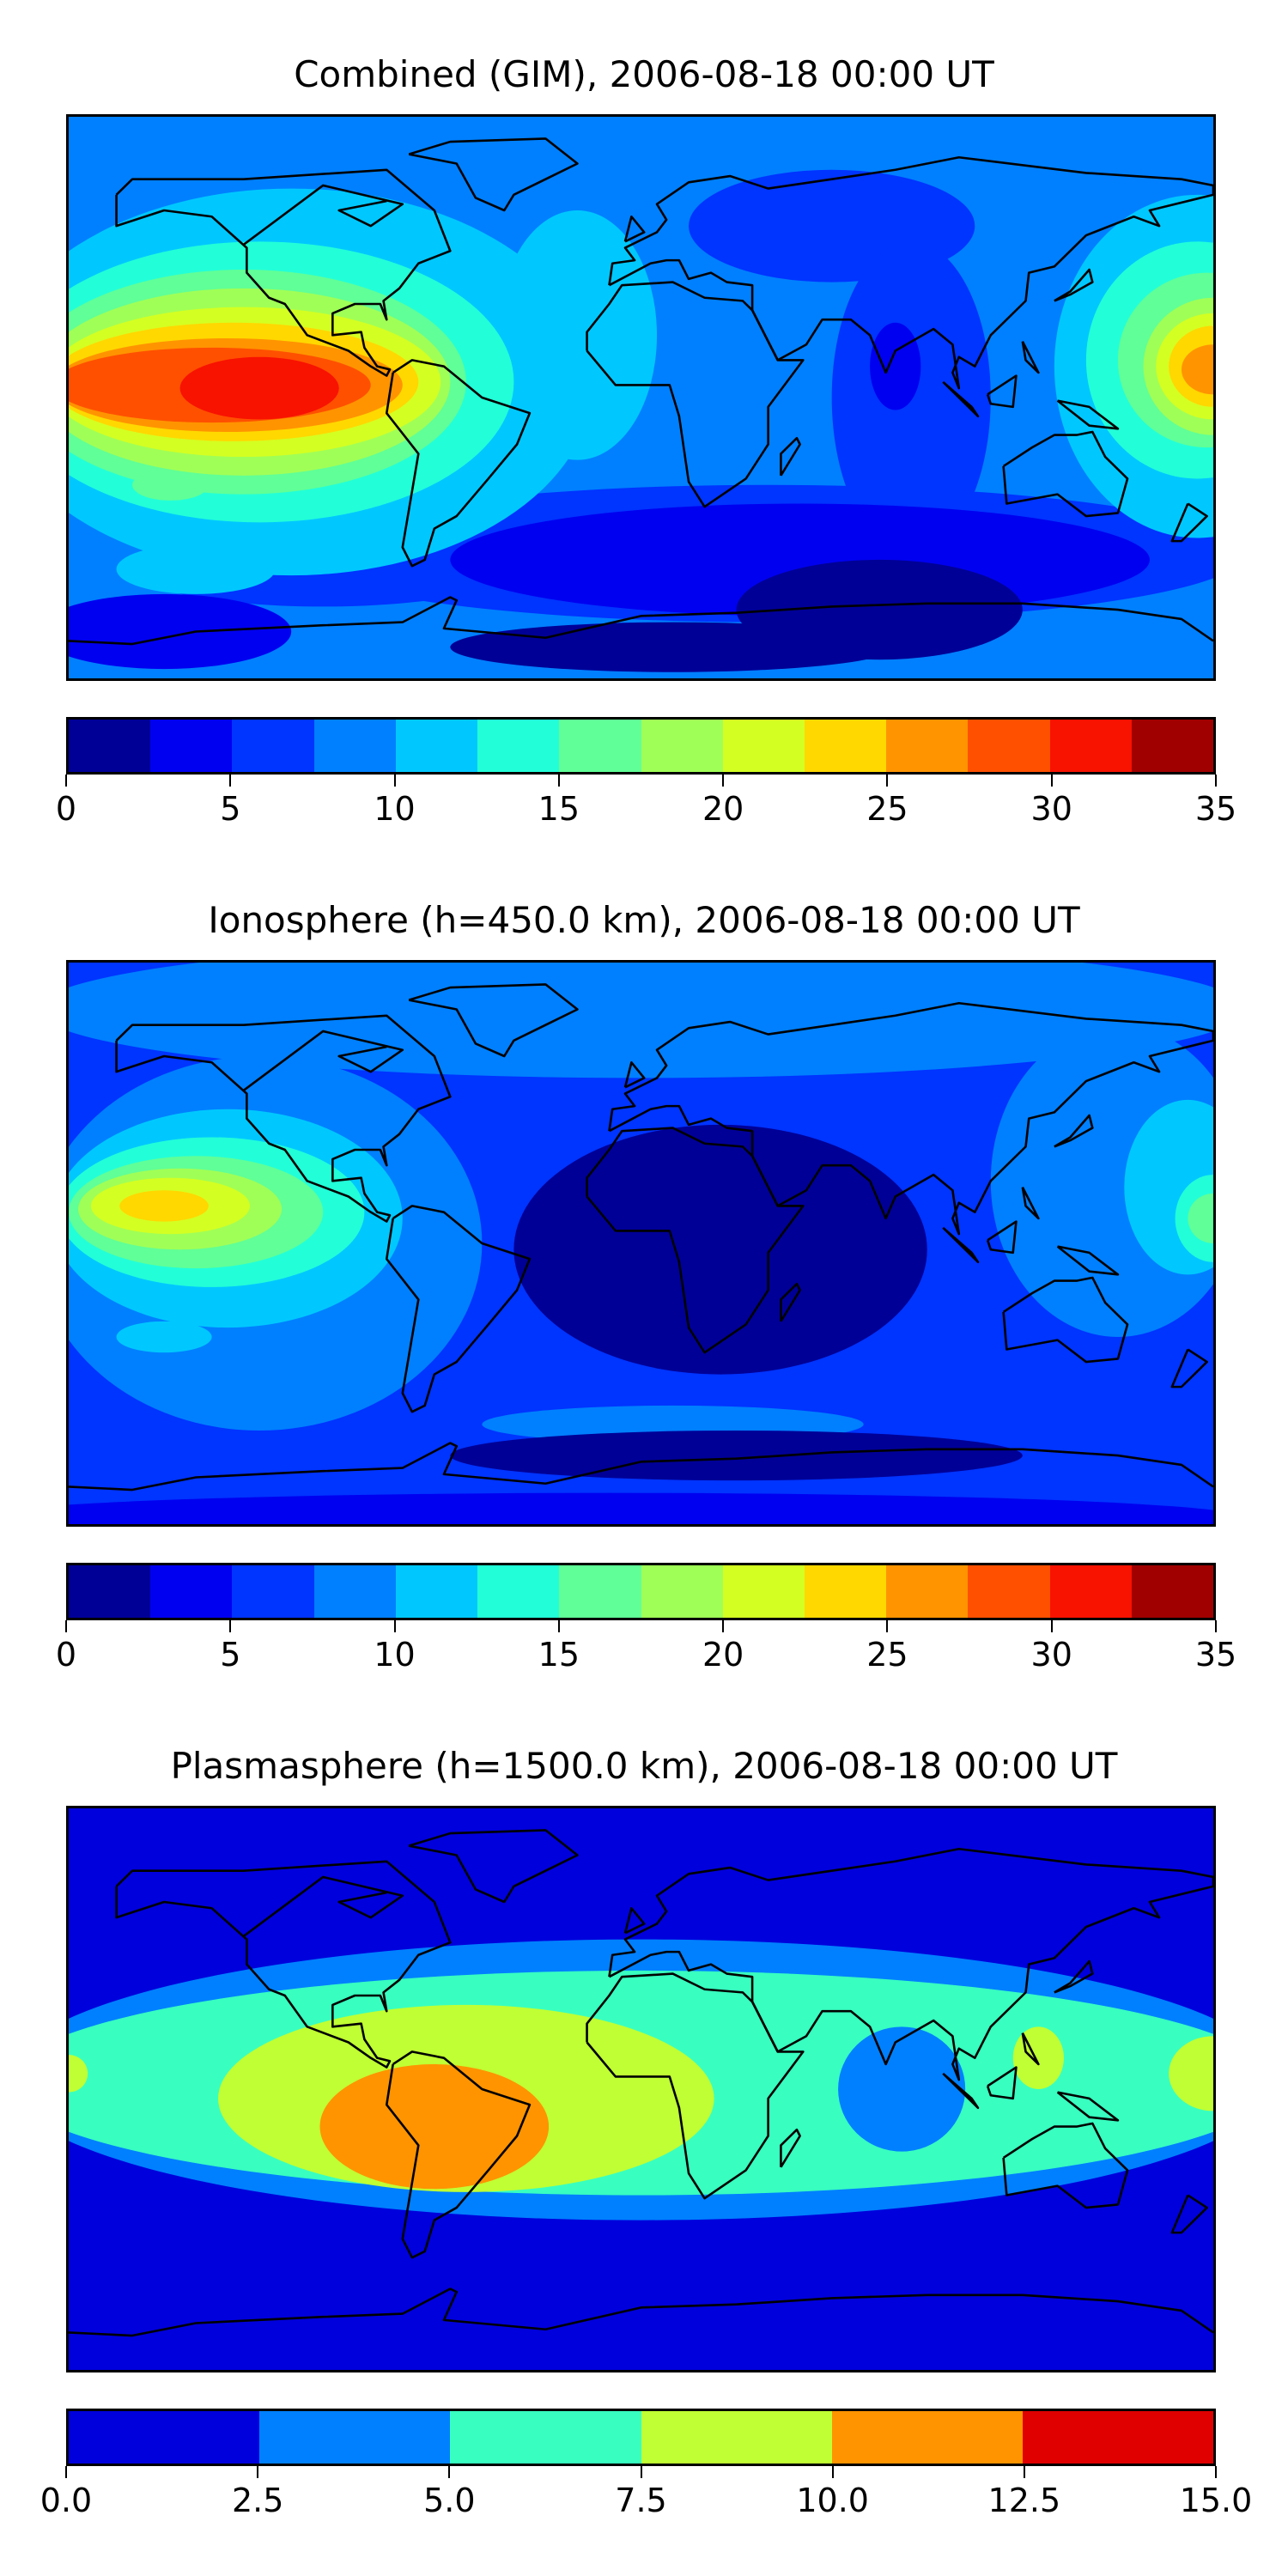 Image resolution: width=1288 pixels, height=2576 pixels. Describe the element at coordinates (1216, 2500) in the screenshot. I see `colorbar-tick-label: 15.0` at that location.